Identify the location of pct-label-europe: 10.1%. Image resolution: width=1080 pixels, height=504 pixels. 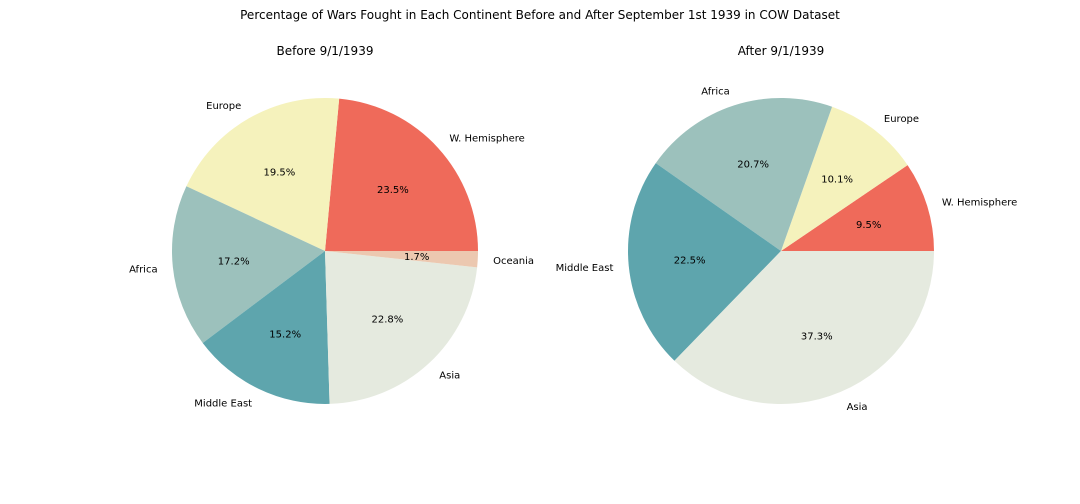
(837, 179).